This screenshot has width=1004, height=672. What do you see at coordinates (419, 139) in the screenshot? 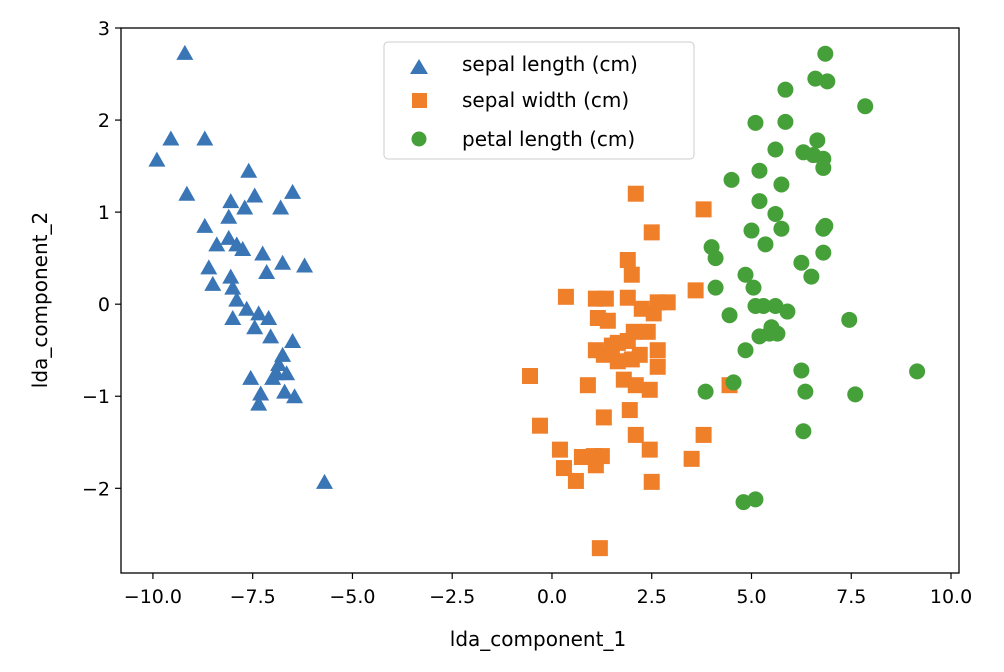
I see `legend-circle-marker` at bounding box center [419, 139].